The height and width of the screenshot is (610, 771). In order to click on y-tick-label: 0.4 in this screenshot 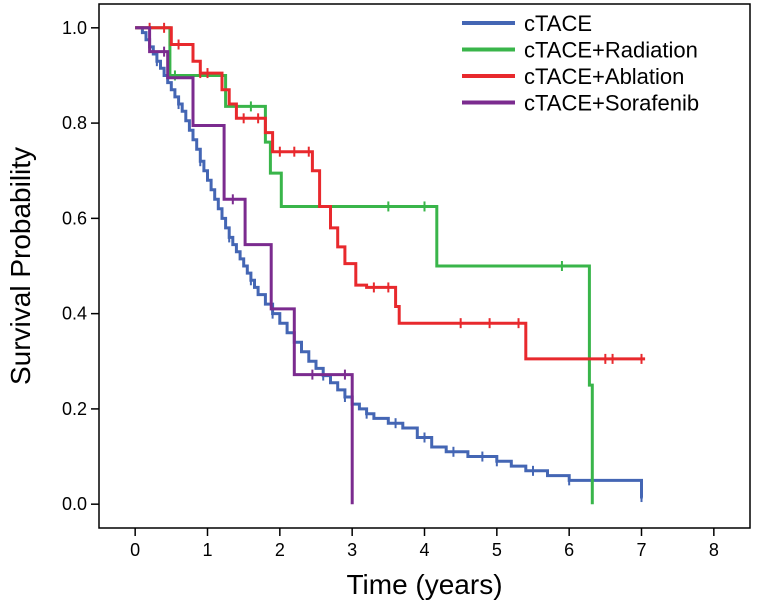, I will do `click(74, 314)`.